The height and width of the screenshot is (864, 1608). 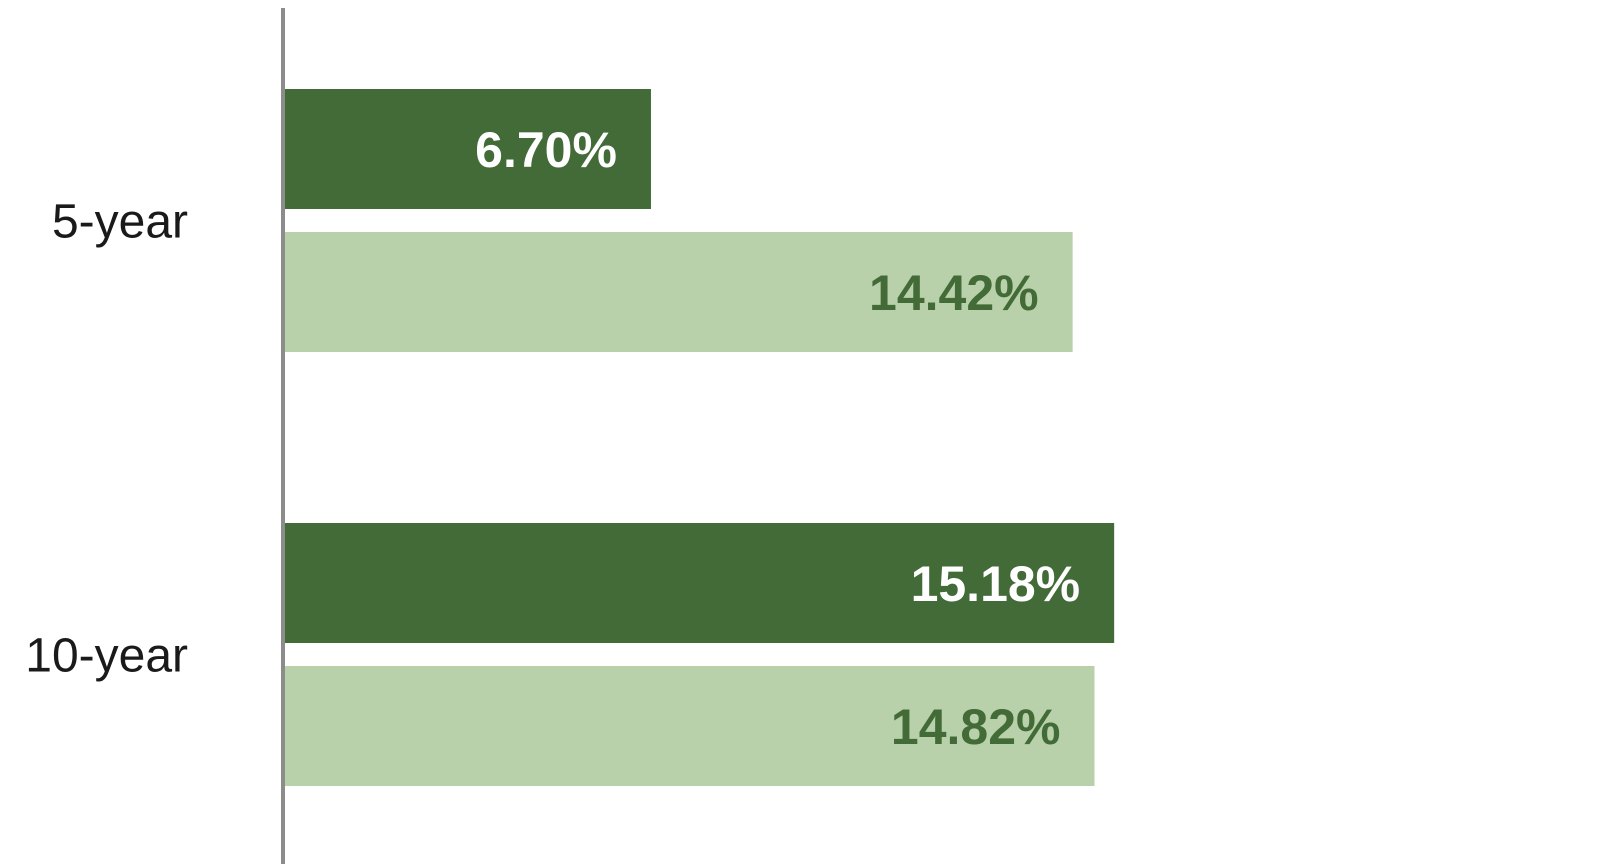 I want to click on bar-value-label: 14.42%, so click(x=954, y=293).